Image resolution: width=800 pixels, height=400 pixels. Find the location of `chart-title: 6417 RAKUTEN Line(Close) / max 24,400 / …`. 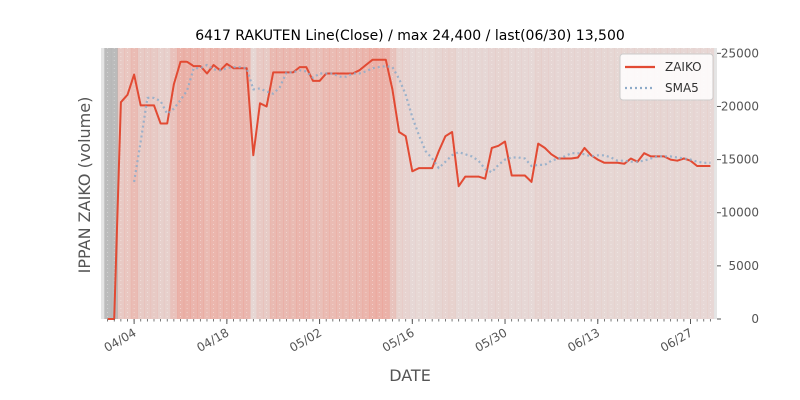

chart-title: 6417 RAKUTEN Line(Close) / max 24,400 / … is located at coordinates (410, 36).